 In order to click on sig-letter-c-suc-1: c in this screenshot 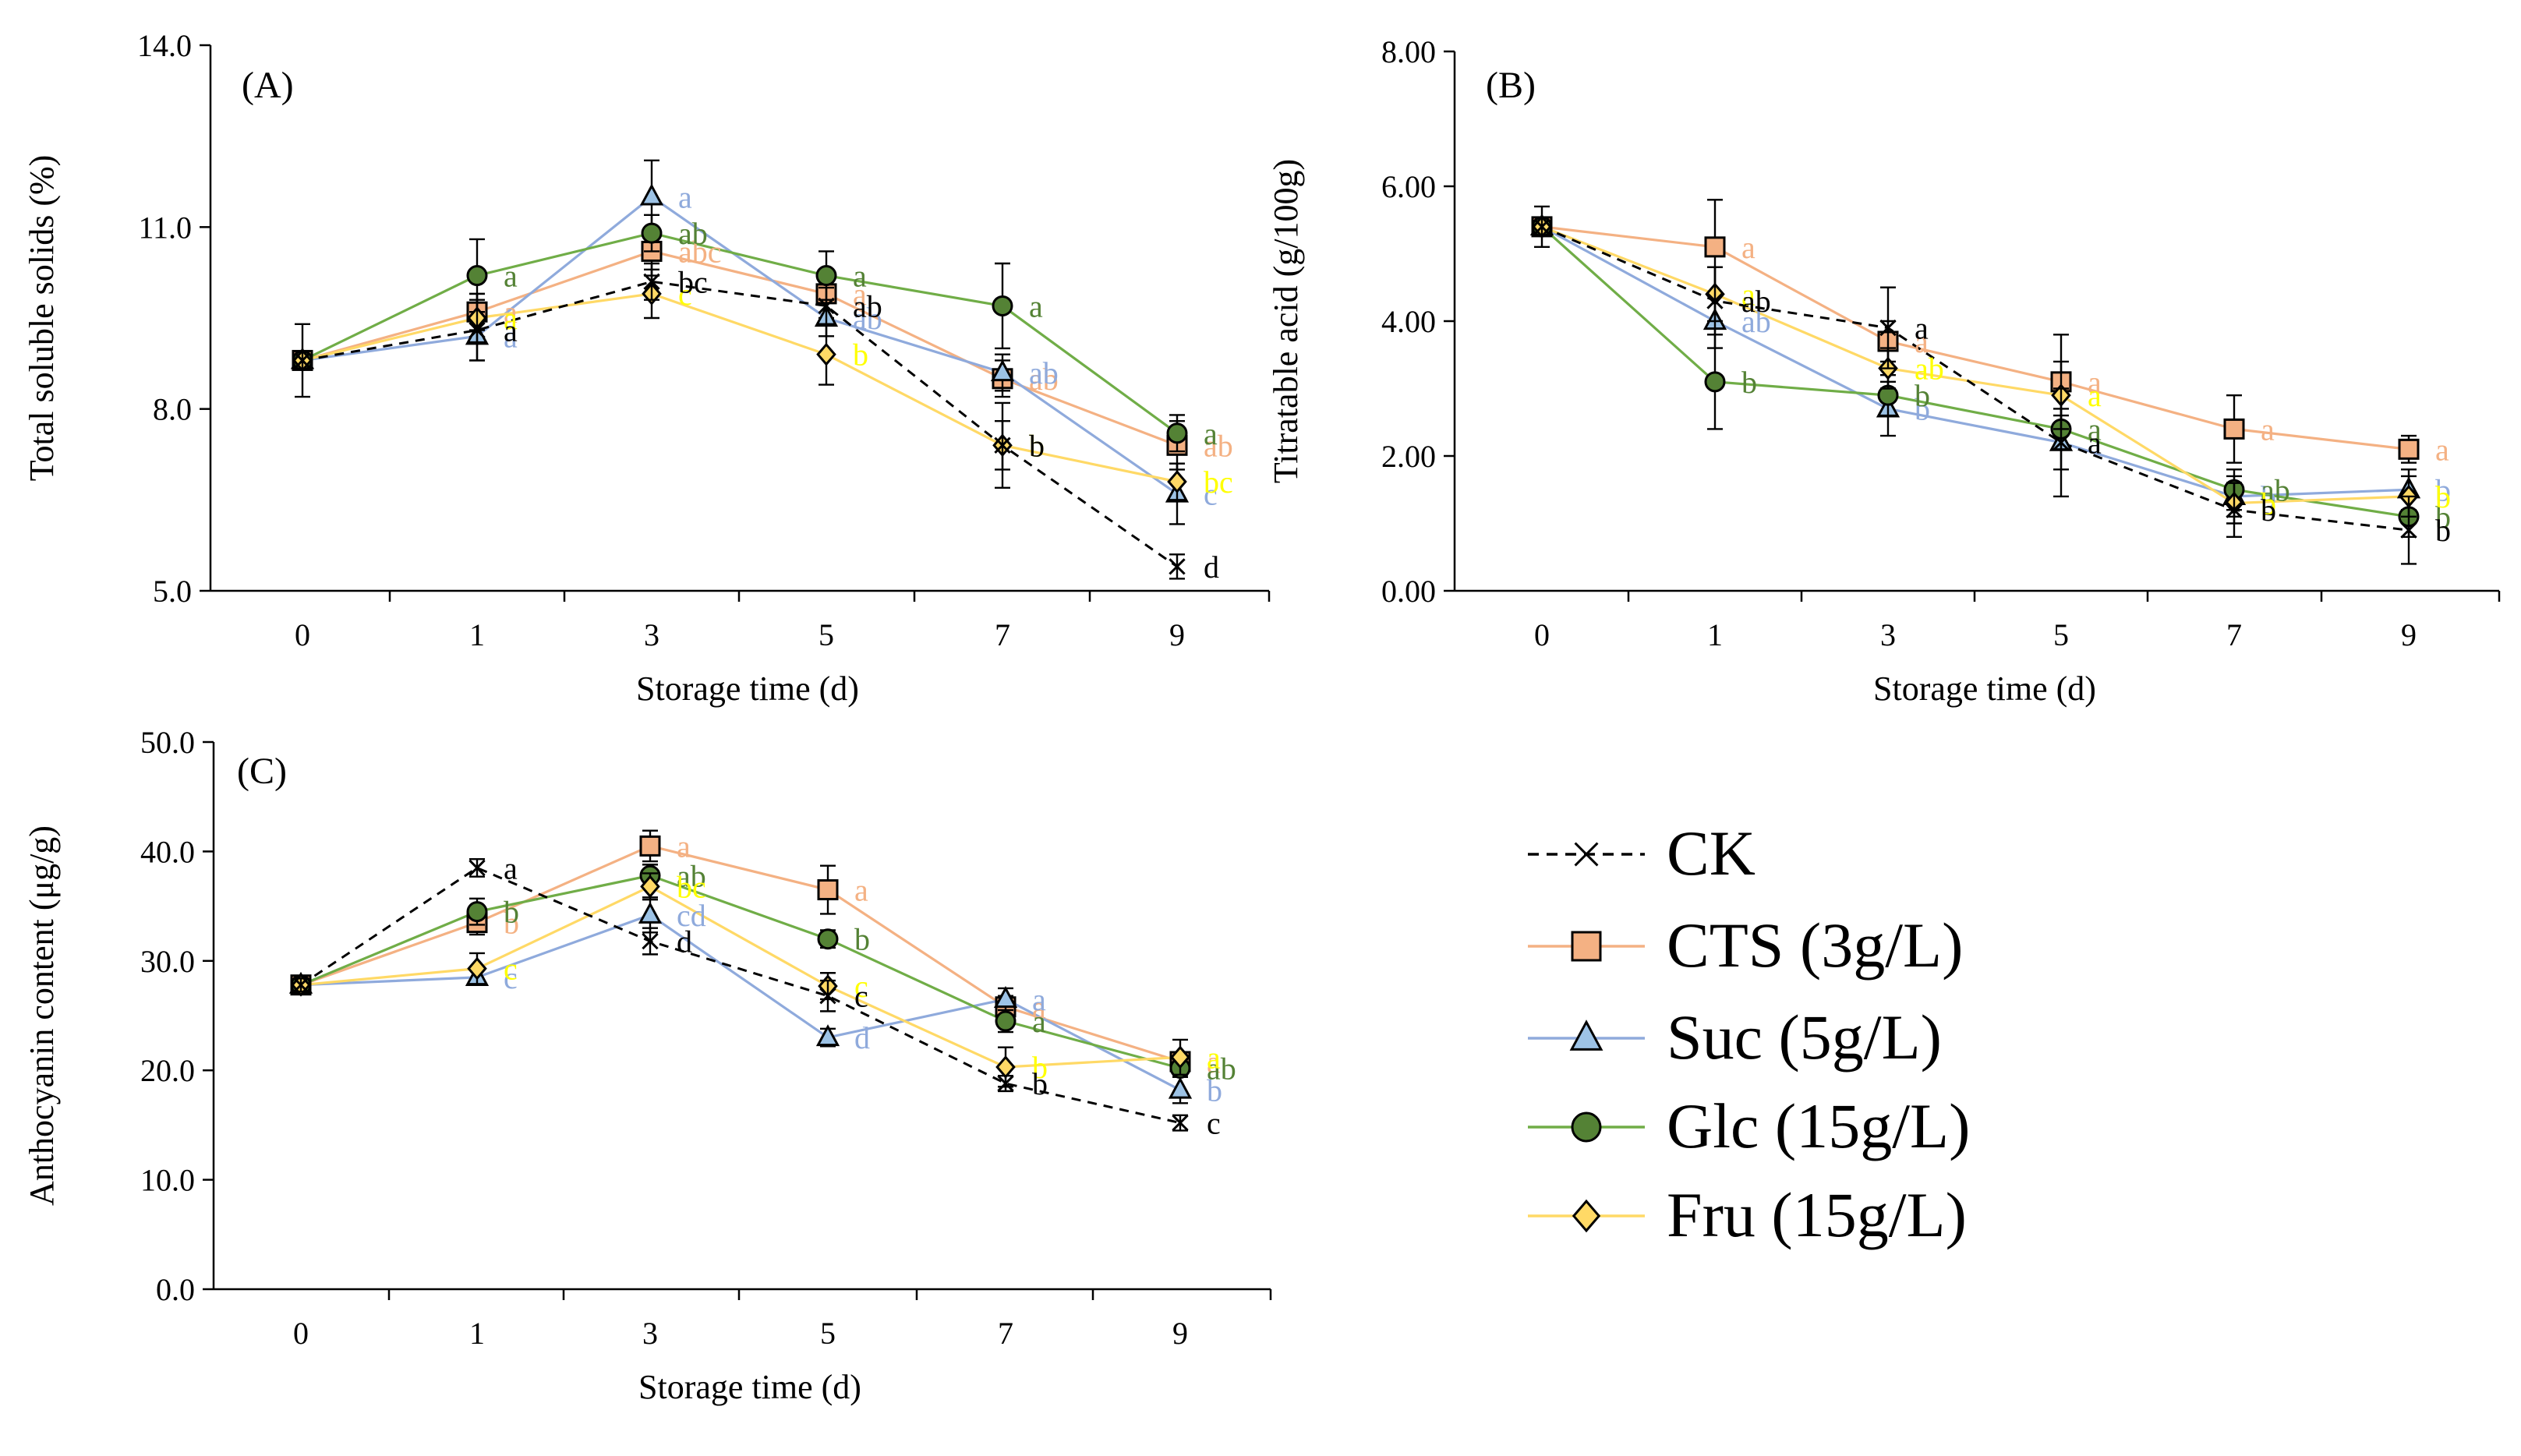, I will do `click(511, 978)`.